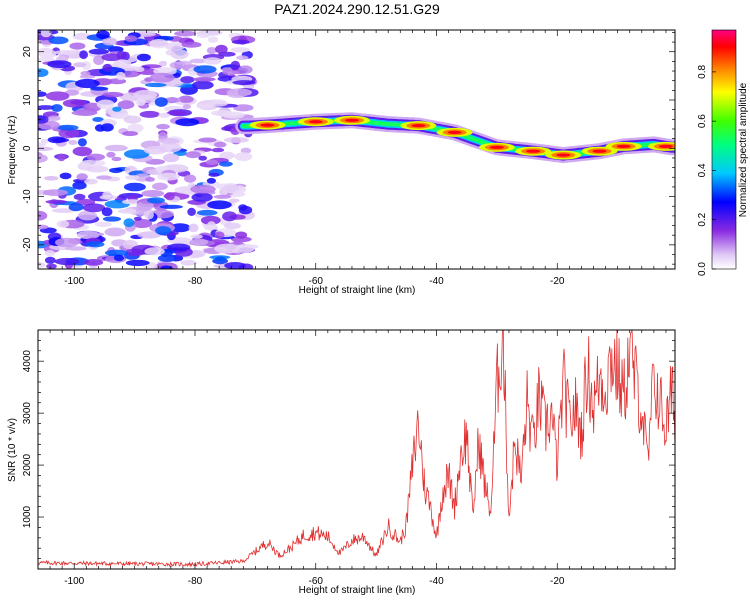  What do you see at coordinates (436, 581) in the screenshot?
I see `x-tick-label: -40` at bounding box center [436, 581].